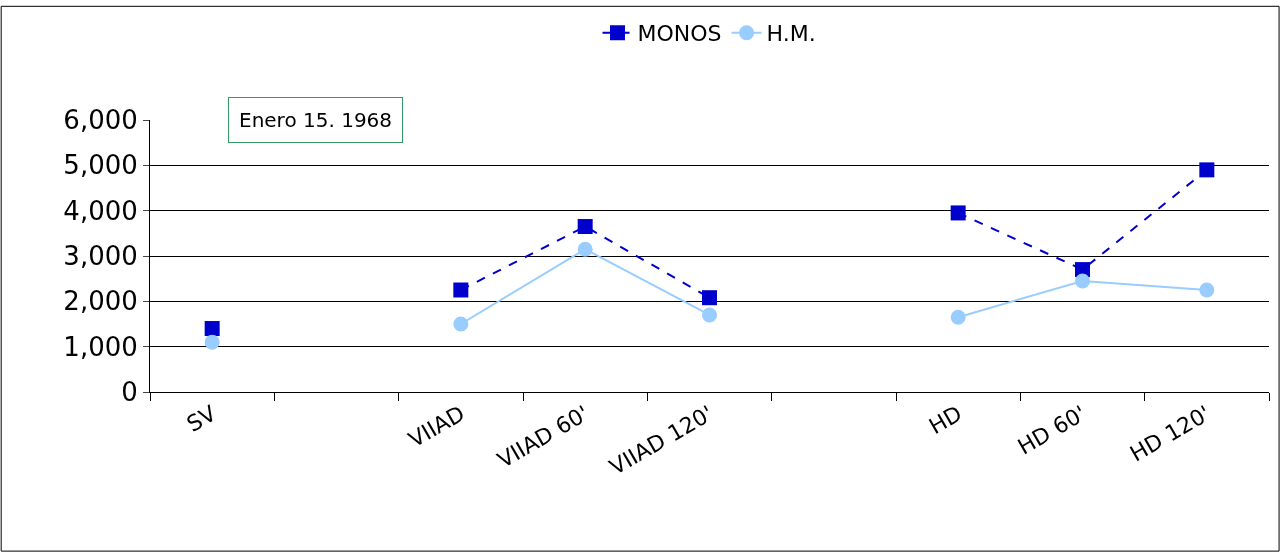  Describe the element at coordinates (100, 301) in the screenshot. I see `y-tick-label: 2,000` at that location.